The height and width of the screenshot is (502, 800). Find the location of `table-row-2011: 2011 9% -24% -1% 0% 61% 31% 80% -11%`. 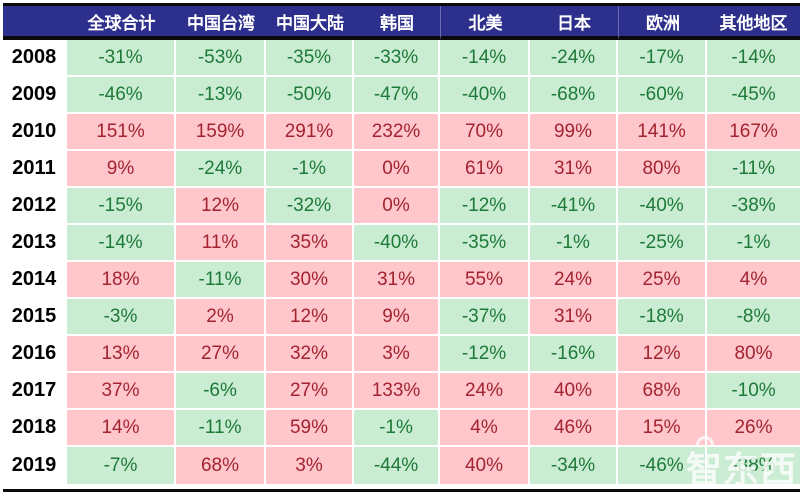

table-row-2011: 2011 9% -24% -1% 0% 61% 31% 80% -11% is located at coordinates (401, 169).